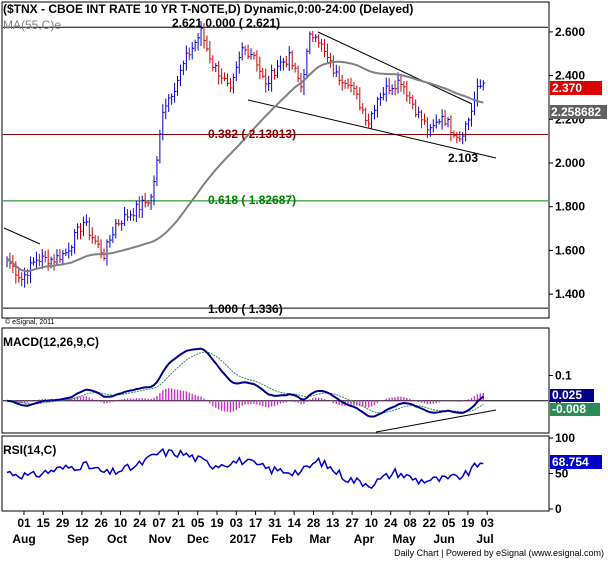 Image resolution: width=608 pixels, height=561 pixels. Describe the element at coordinates (436, 421) in the screenshot. I see `macd-trendline` at that location.